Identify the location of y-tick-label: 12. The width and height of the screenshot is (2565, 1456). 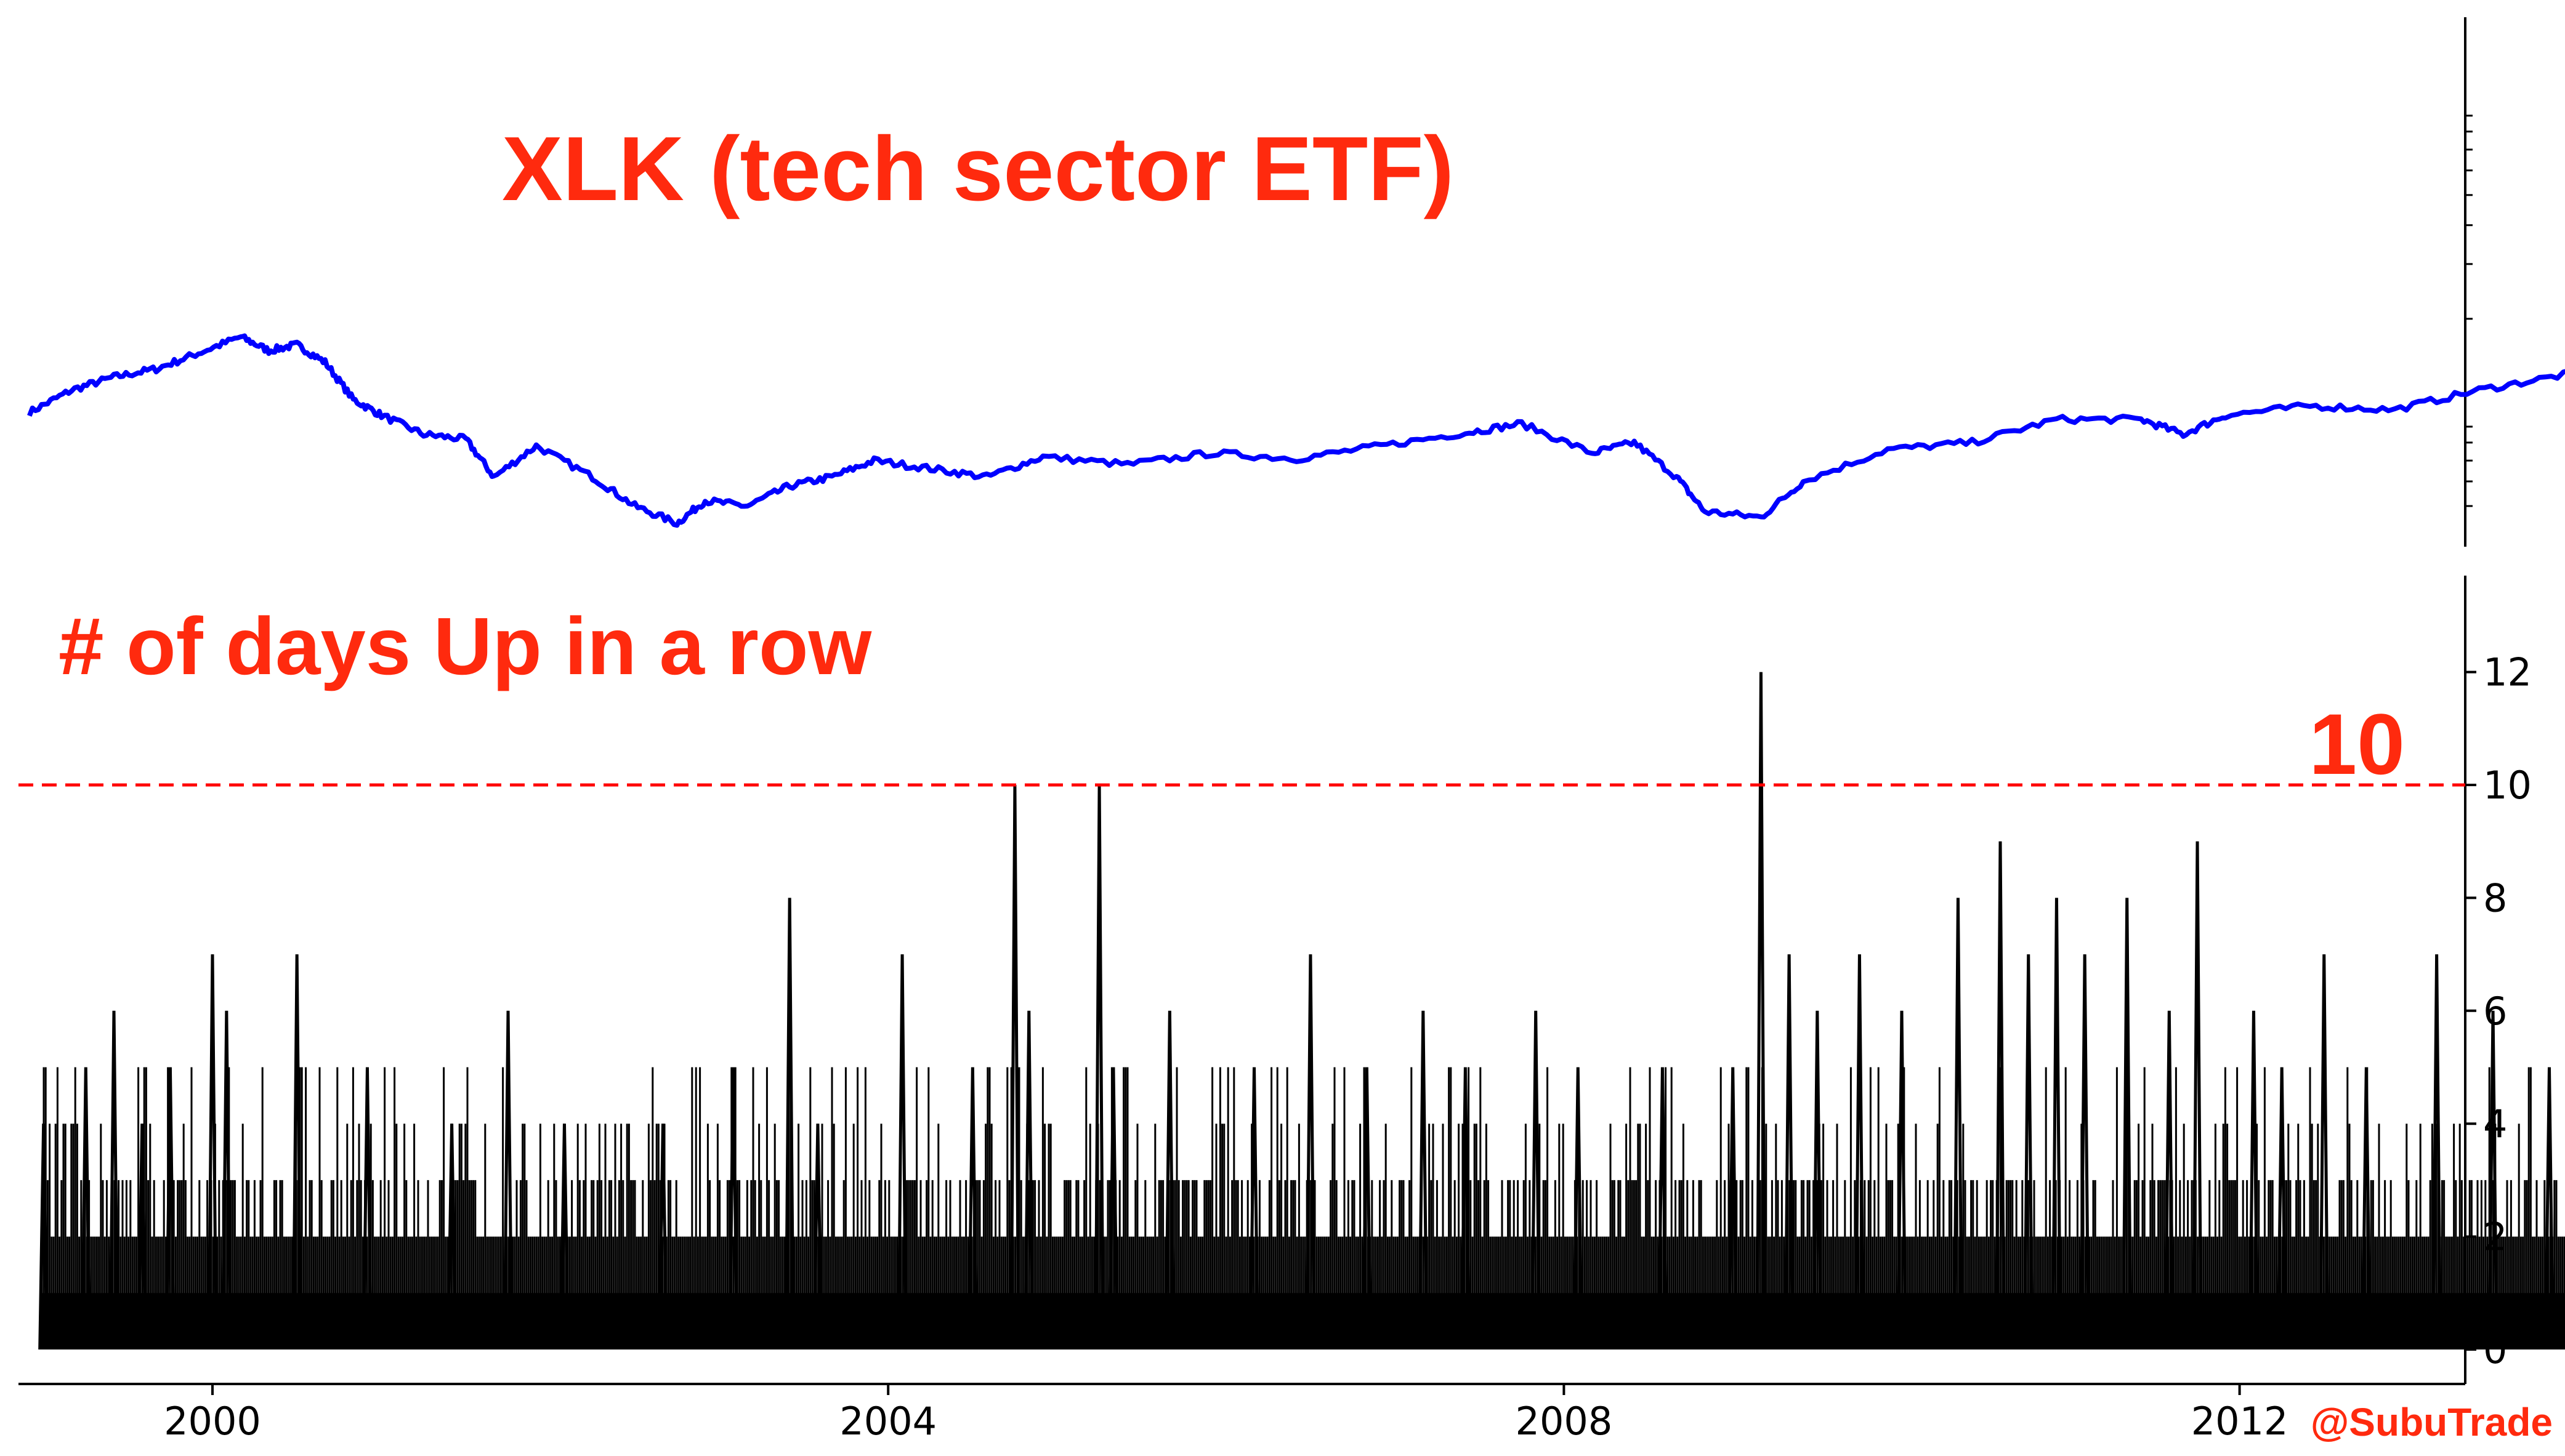
(2507, 672).